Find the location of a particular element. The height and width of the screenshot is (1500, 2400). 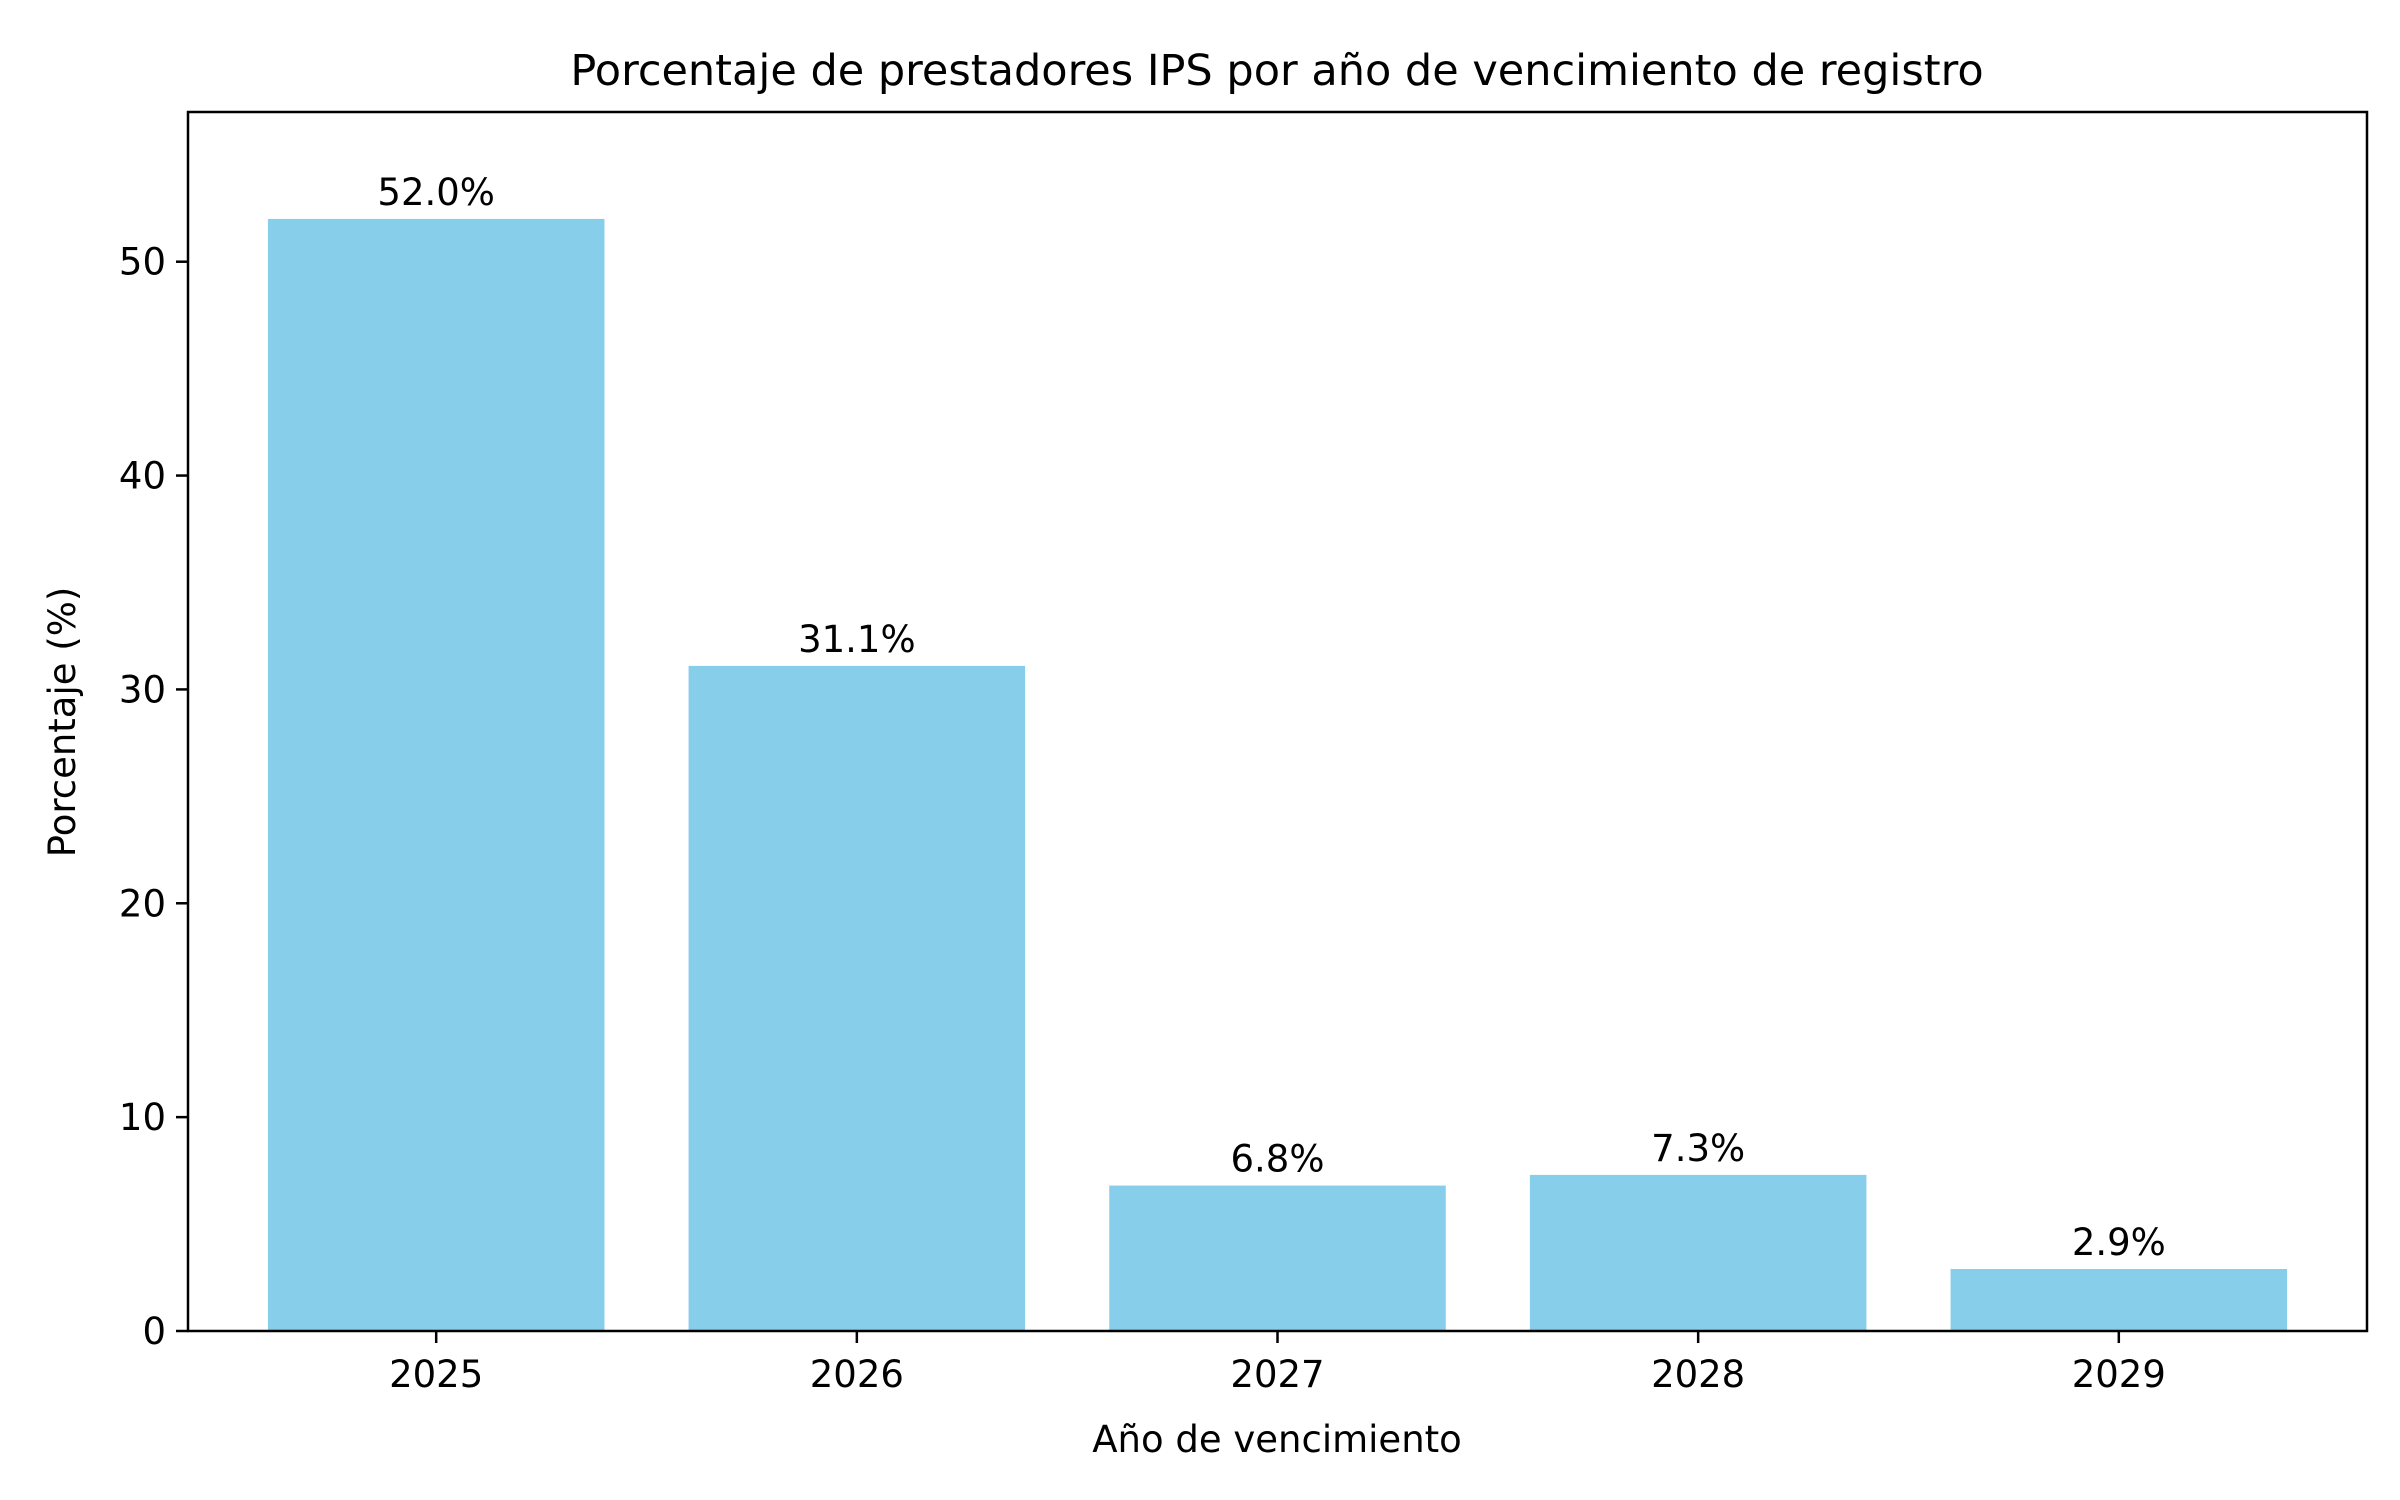

y-axis-label: Porcentaje (%) is located at coordinates (62, 722).